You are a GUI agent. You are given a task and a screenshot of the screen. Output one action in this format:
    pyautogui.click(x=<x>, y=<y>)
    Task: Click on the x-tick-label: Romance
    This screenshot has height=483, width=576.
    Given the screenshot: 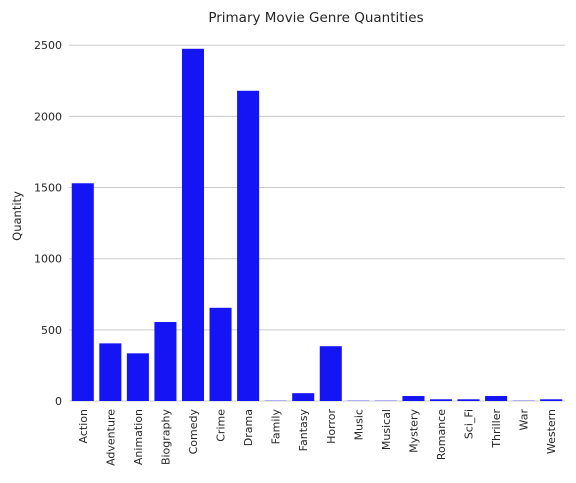 What is the action you would take?
    pyautogui.click(x=441, y=434)
    